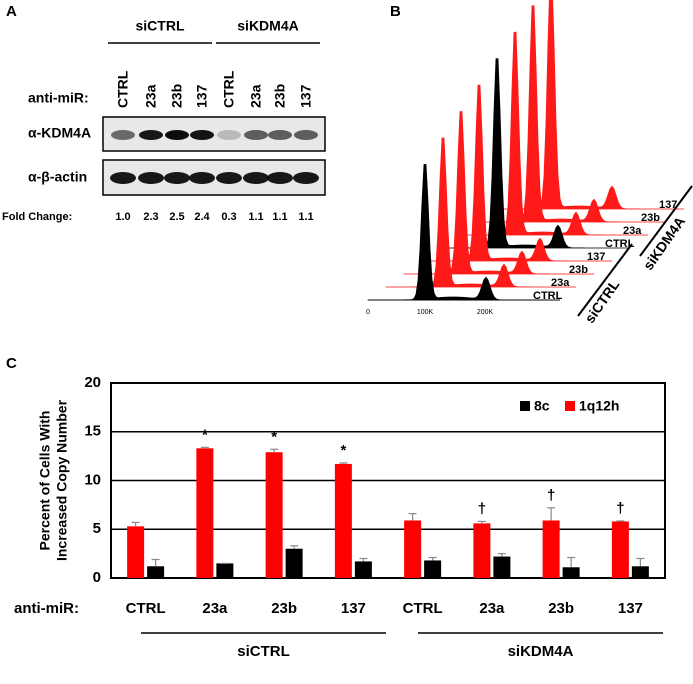 Image resolution: width=693 pixels, height=684 pixels. What do you see at coordinates (542, 406) in the screenshot?
I see `legend-label: 8c` at bounding box center [542, 406].